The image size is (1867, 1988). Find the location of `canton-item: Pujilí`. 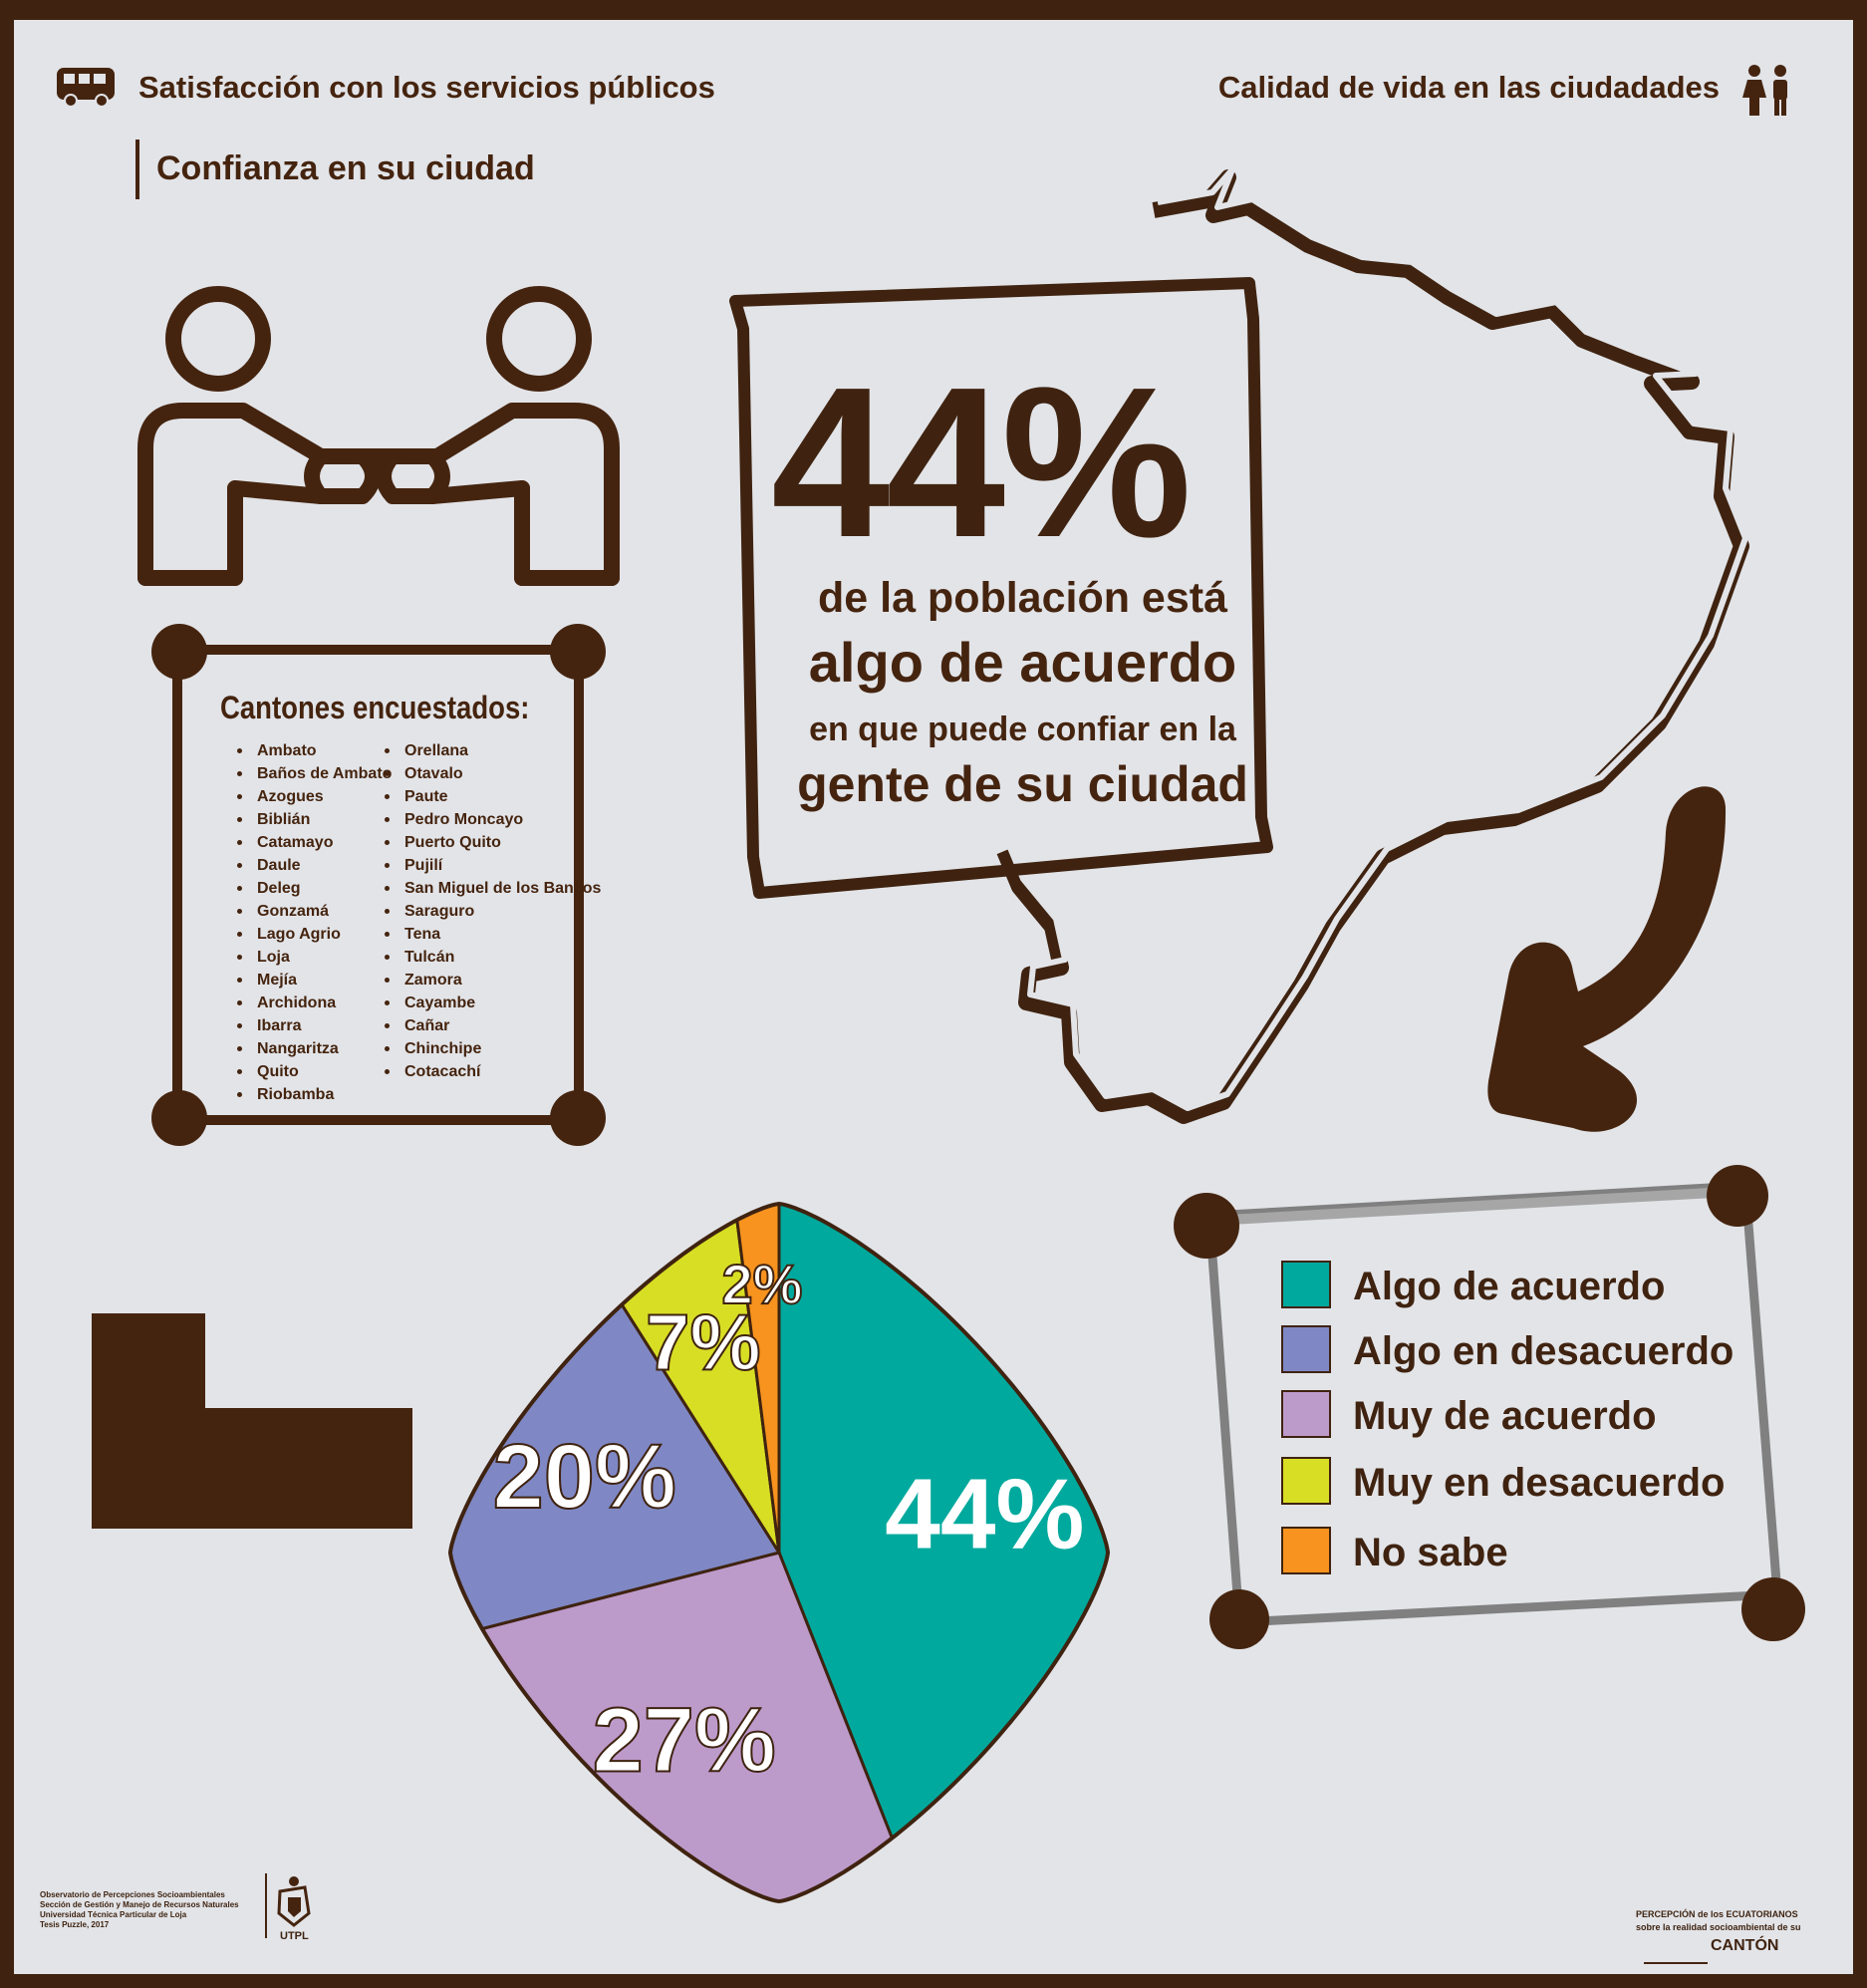

canton-item: Pujilí is located at coordinates (491, 866).